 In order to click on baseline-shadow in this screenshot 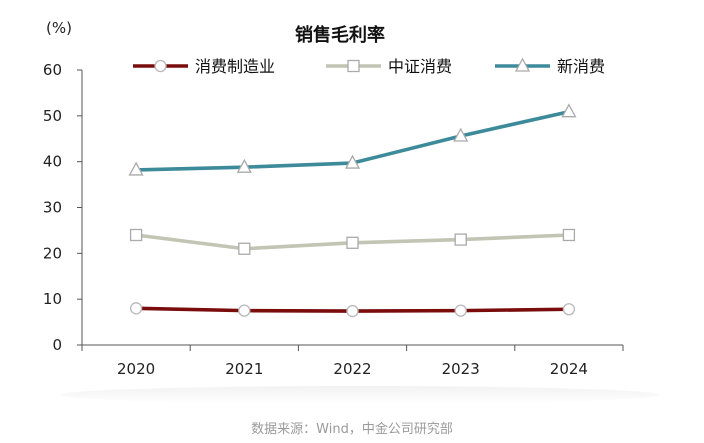, I will do `click(360, 395)`.